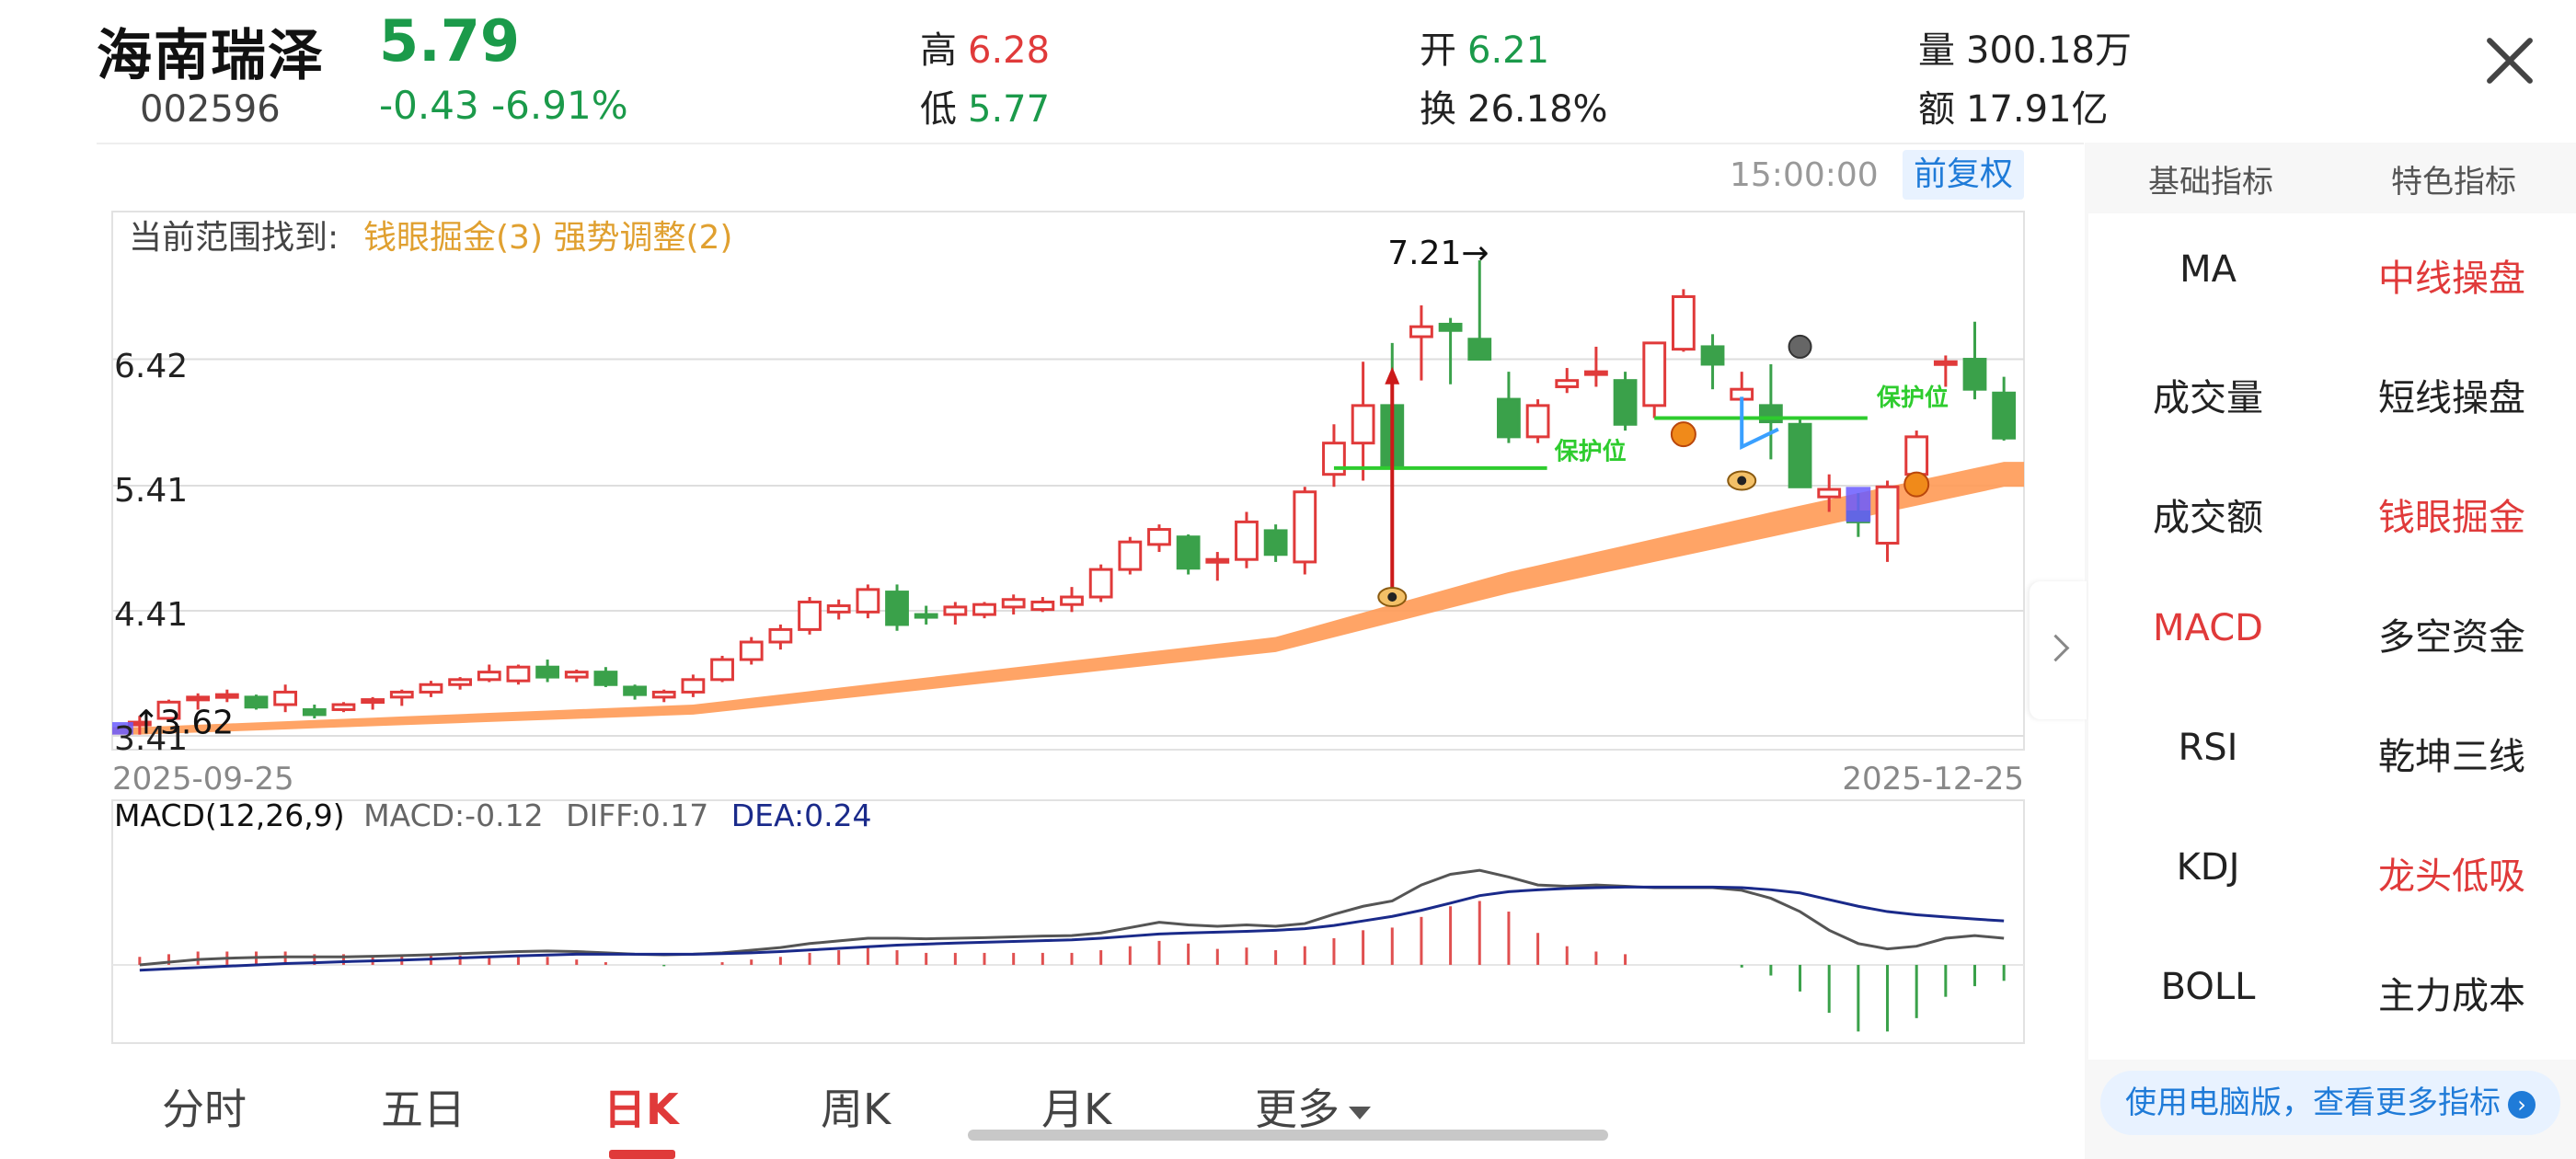 The height and width of the screenshot is (1159, 2576). I want to click on volume-label: 量, so click(1936, 50).